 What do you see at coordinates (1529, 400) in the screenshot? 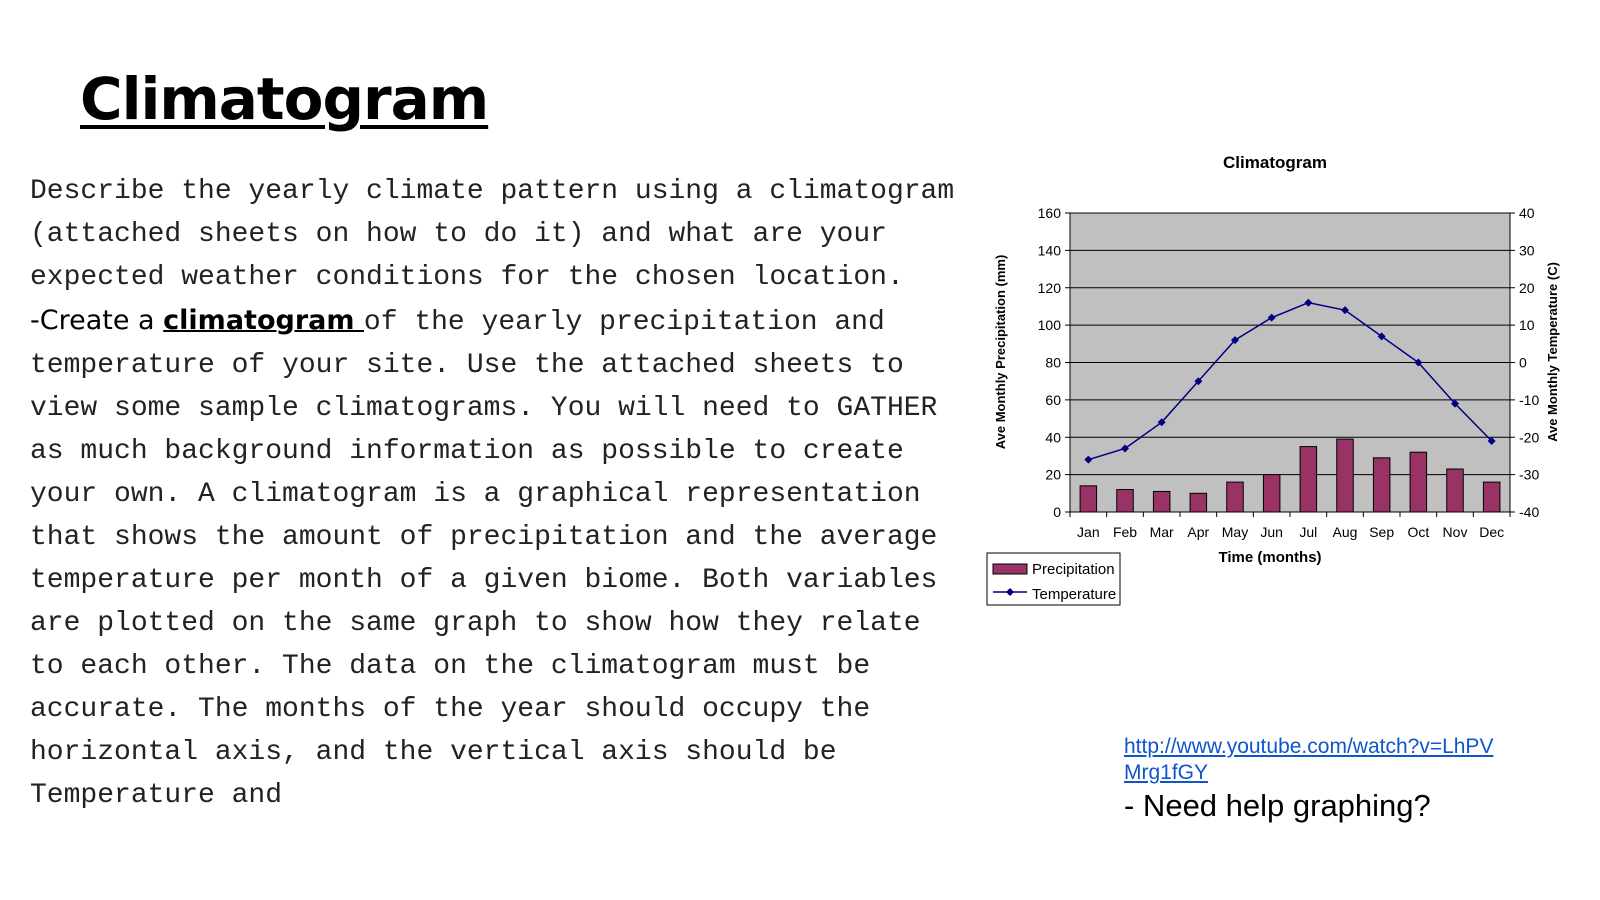
I see `y2-tick-label: -10` at bounding box center [1529, 400].